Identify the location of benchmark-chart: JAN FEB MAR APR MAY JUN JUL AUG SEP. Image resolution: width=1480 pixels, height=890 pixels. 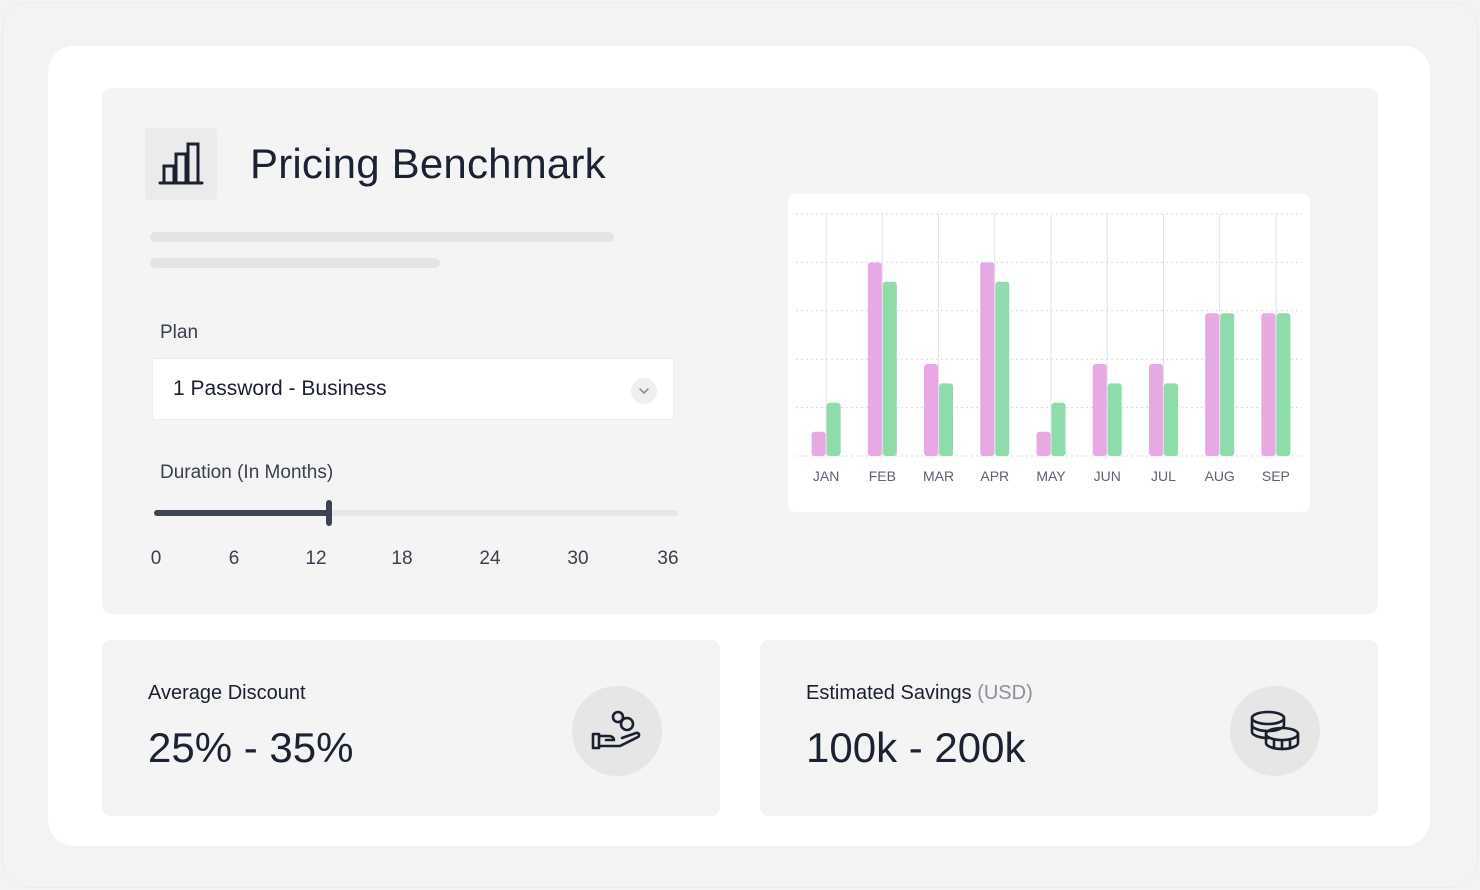
(1049, 353).